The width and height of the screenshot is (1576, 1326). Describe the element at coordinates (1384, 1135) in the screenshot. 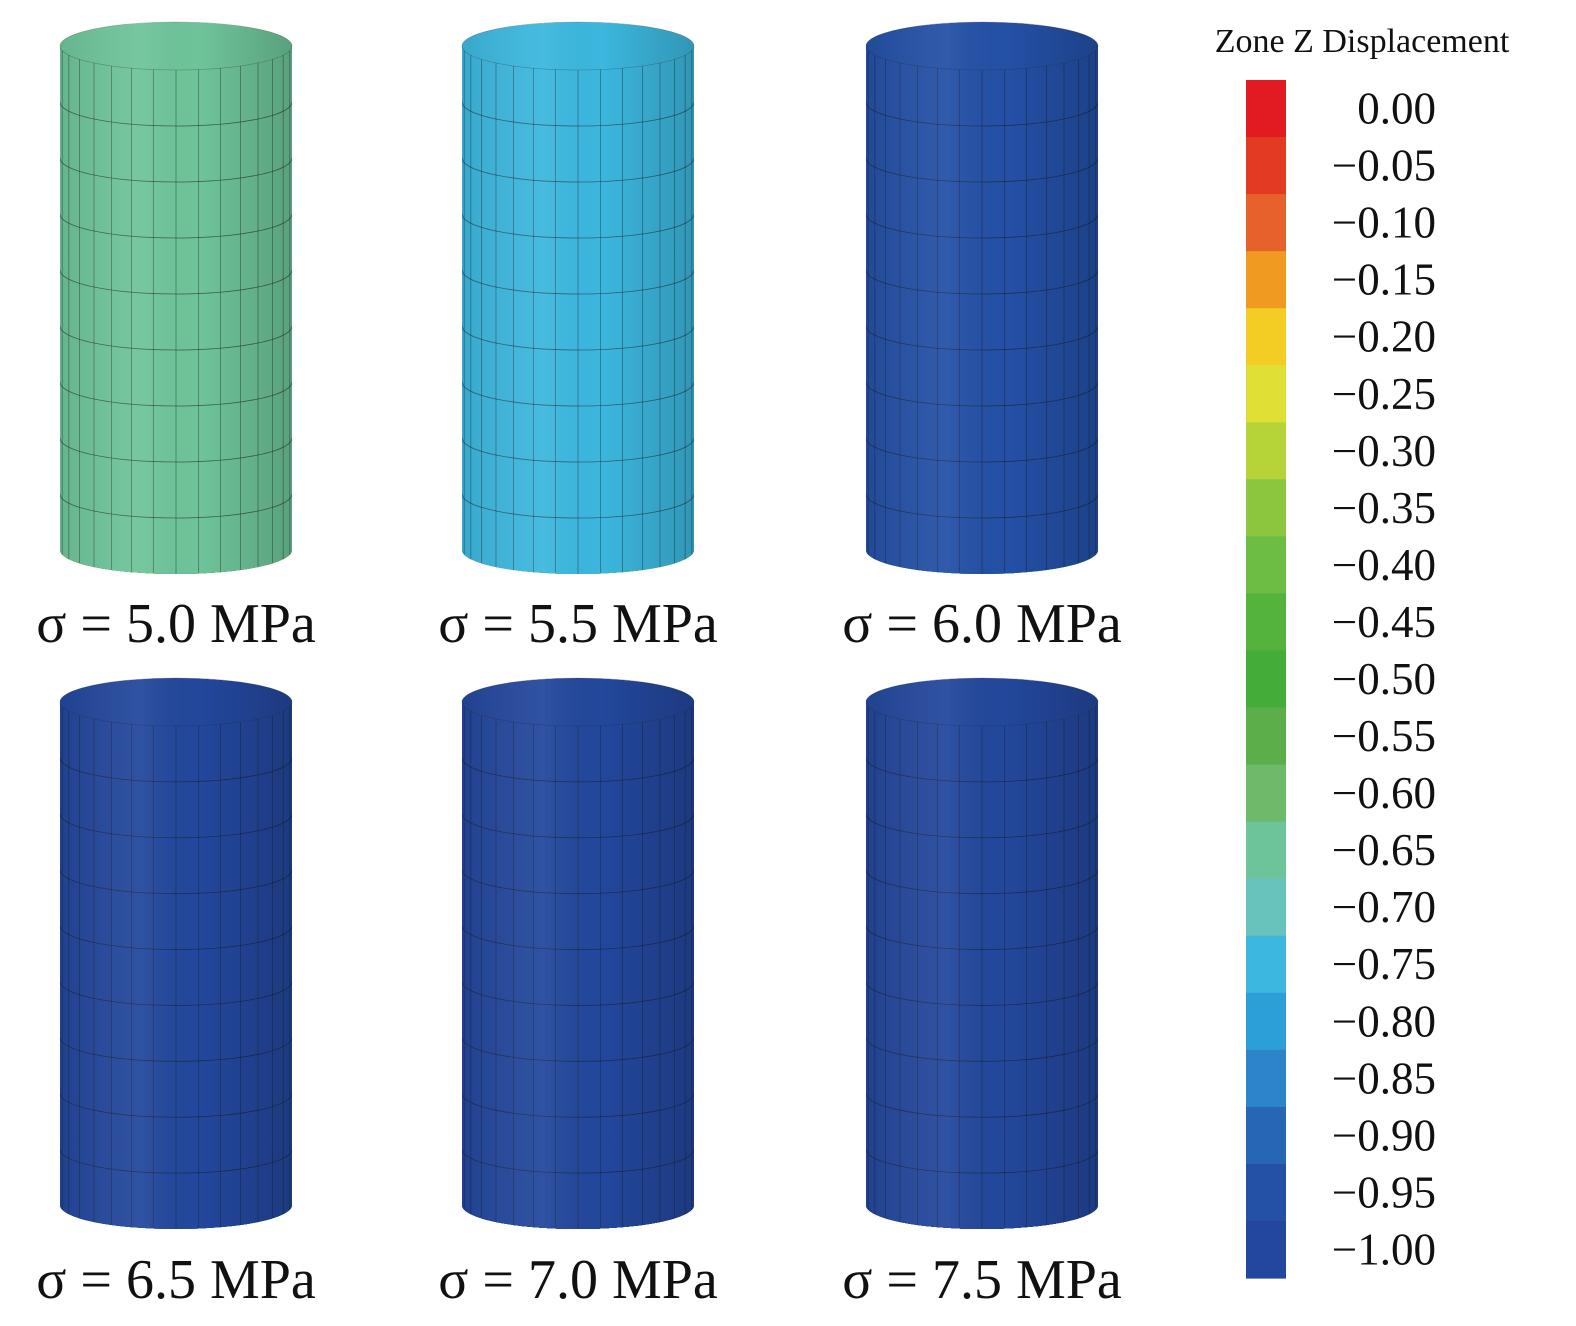

I see `colorbar-tick-label: −0.90` at that location.